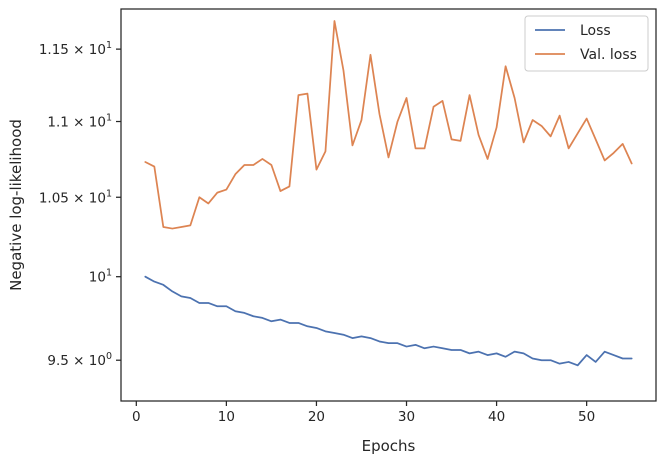 The image size is (667, 463). What do you see at coordinates (75, 49) in the screenshot?
I see `y-tick-label: 1.15 × 10¹` at bounding box center [75, 49].